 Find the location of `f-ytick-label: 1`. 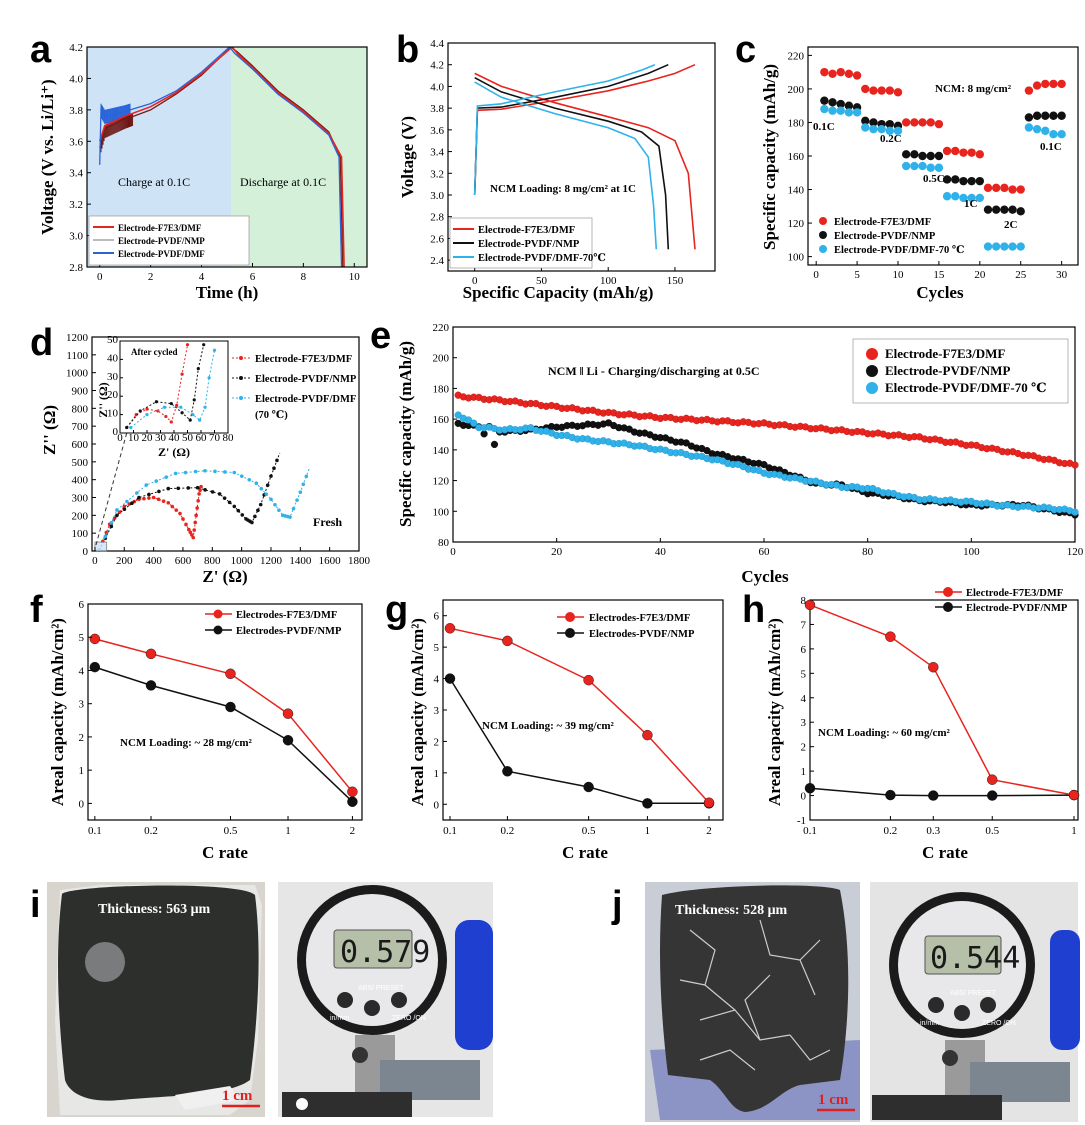

f-ytick-label: 1 is located at coordinates (82, 771).